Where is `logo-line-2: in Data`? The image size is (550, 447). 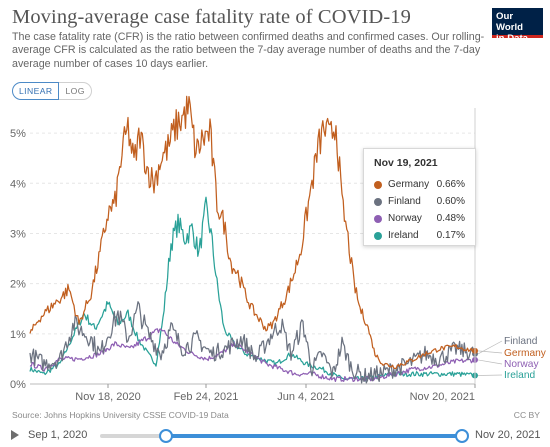 logo-line-2: in Data is located at coordinates (512, 38).